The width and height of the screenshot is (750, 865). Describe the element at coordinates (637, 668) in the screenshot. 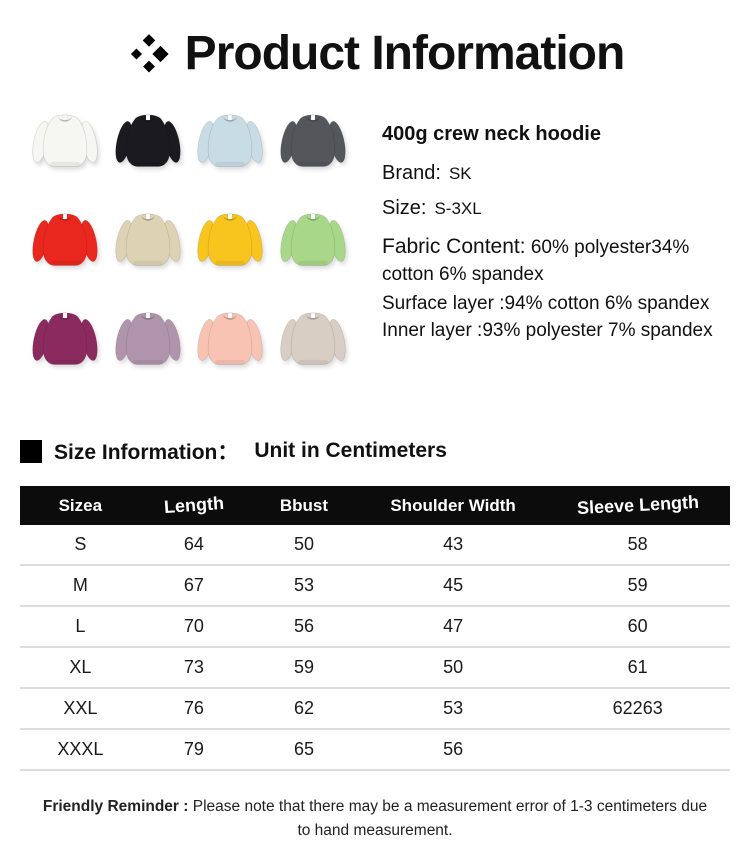

I see `table-cell: 61` at that location.